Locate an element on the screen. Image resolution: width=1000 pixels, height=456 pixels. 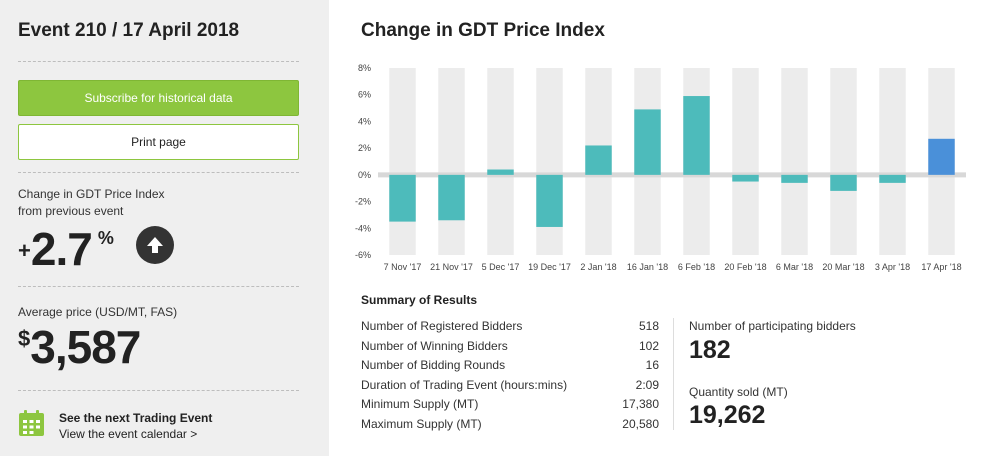
x-tick-label: 16 Jan '18 is located at coordinates (647, 267).